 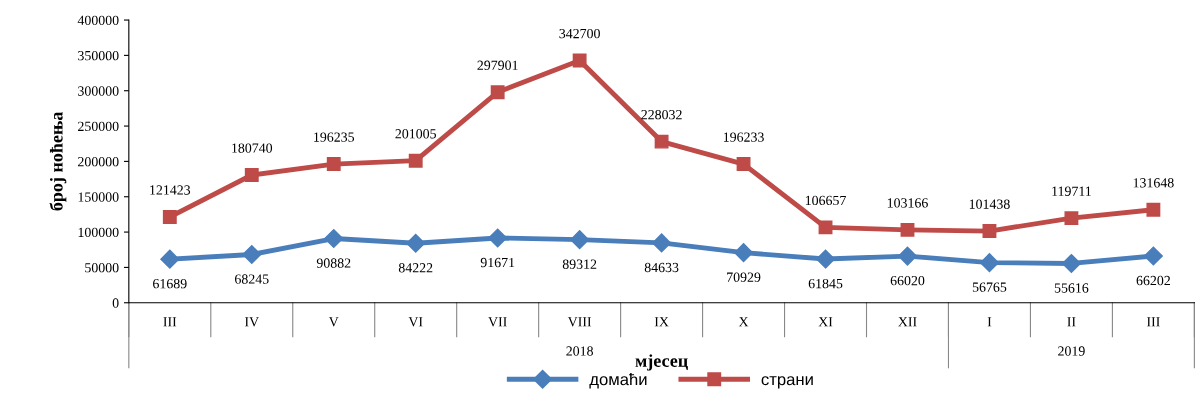 What do you see at coordinates (333, 322) in the screenshot?
I see `x-tick-label: V` at bounding box center [333, 322].